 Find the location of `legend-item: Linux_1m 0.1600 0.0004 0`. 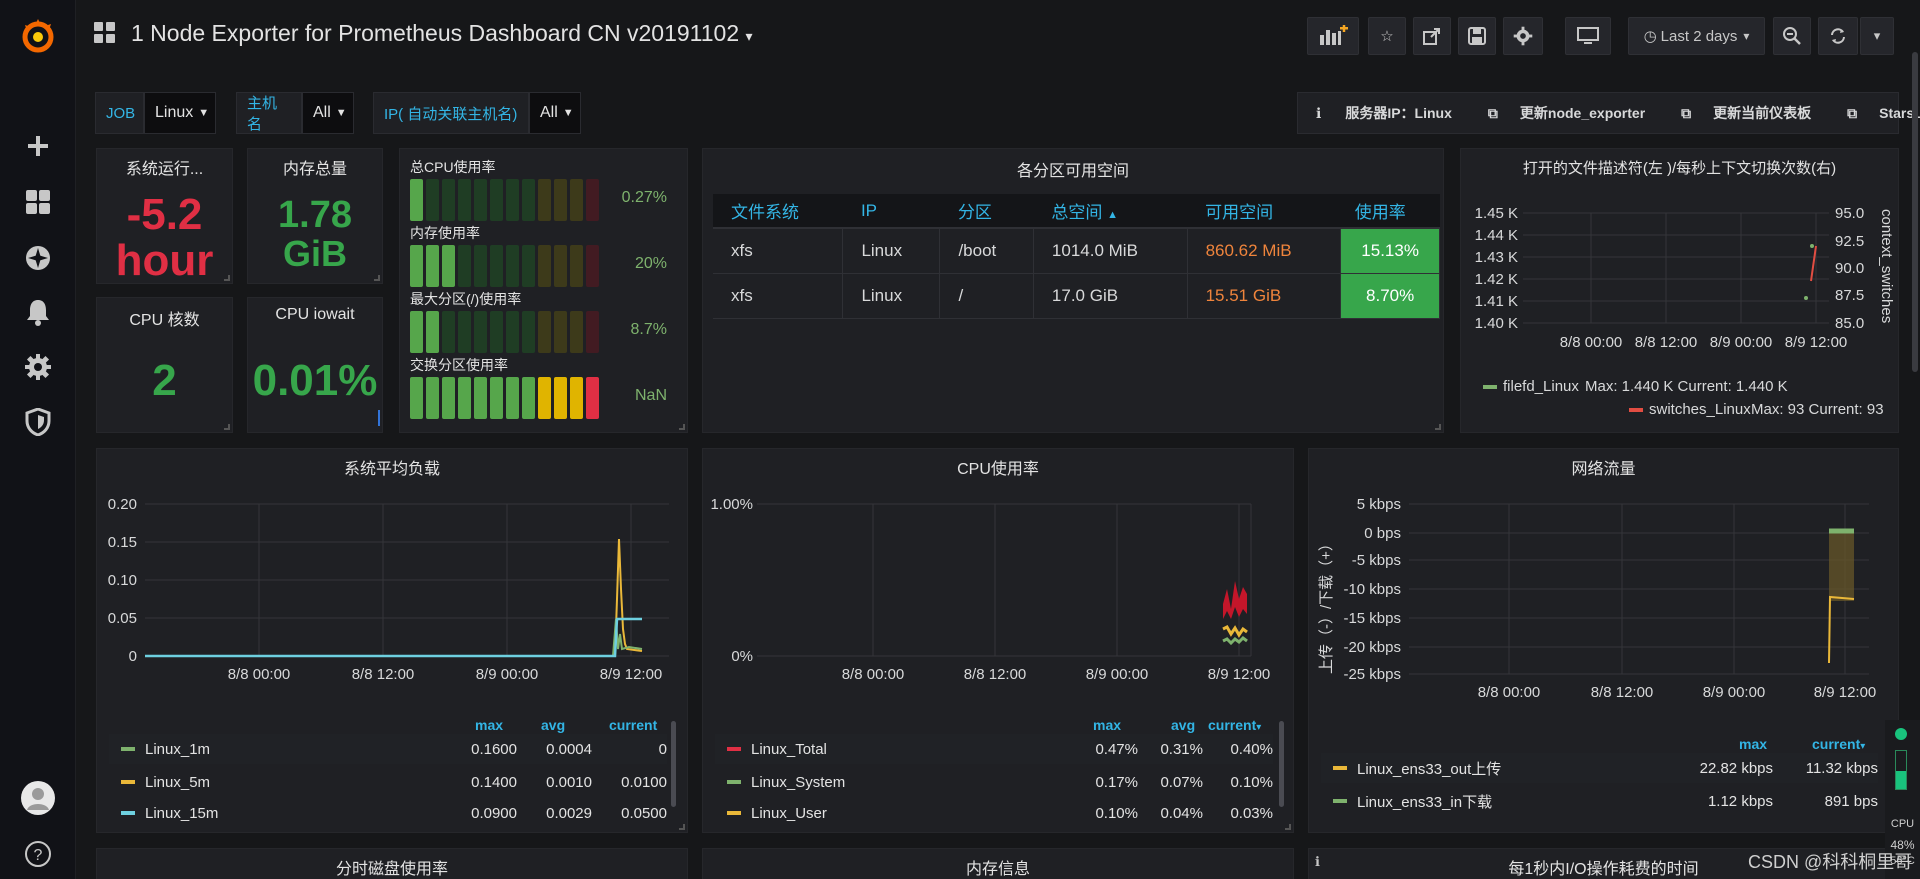

legend-item: Linux_1m 0.1600 0.0004 0 is located at coordinates (388, 749).